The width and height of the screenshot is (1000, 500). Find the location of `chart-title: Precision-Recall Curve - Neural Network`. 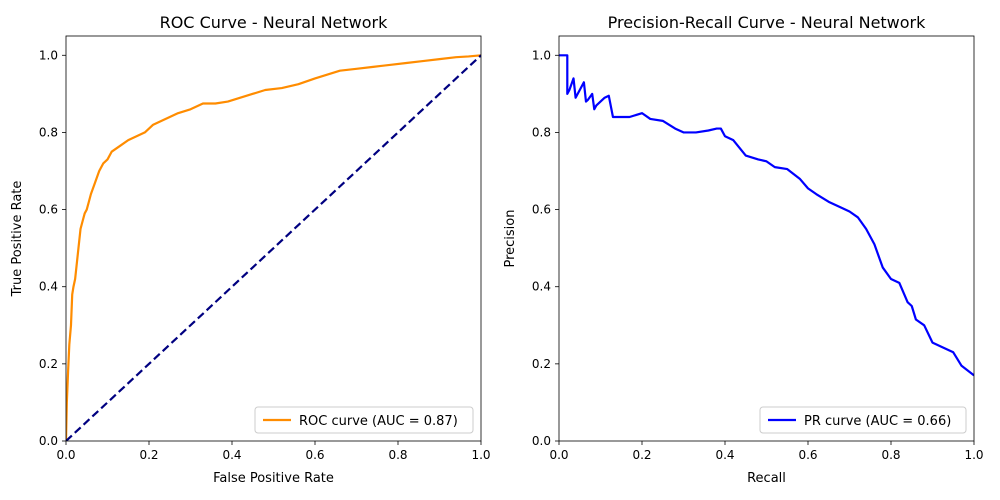

chart-title: Precision-Recall Curve - Neural Network is located at coordinates (767, 22).